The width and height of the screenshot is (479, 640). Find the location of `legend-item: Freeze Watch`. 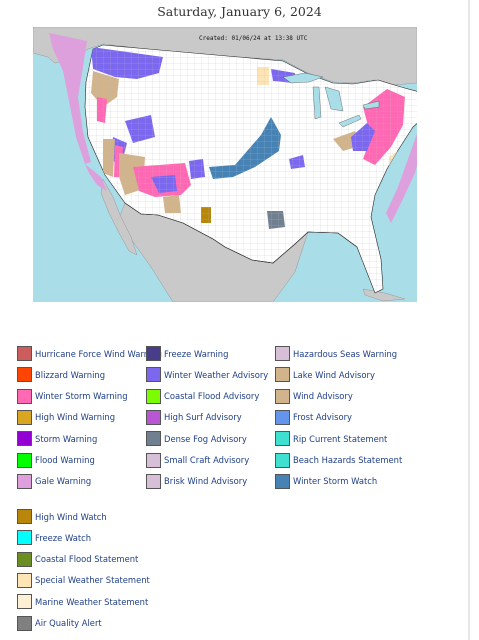

legend-item: Freeze Watch is located at coordinates (54, 538).